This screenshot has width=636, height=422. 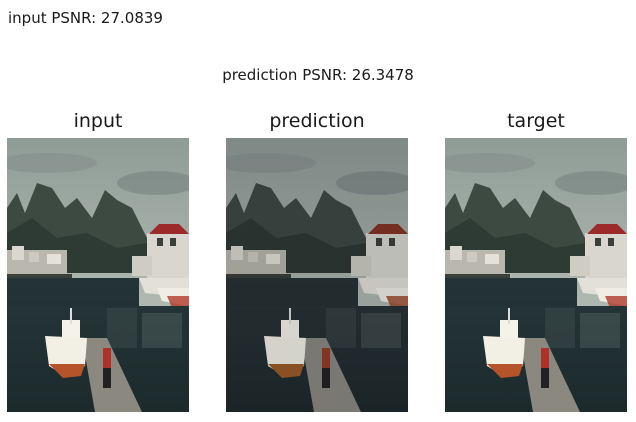 What do you see at coordinates (536, 121) in the screenshot?
I see `panel-title: target` at bounding box center [536, 121].